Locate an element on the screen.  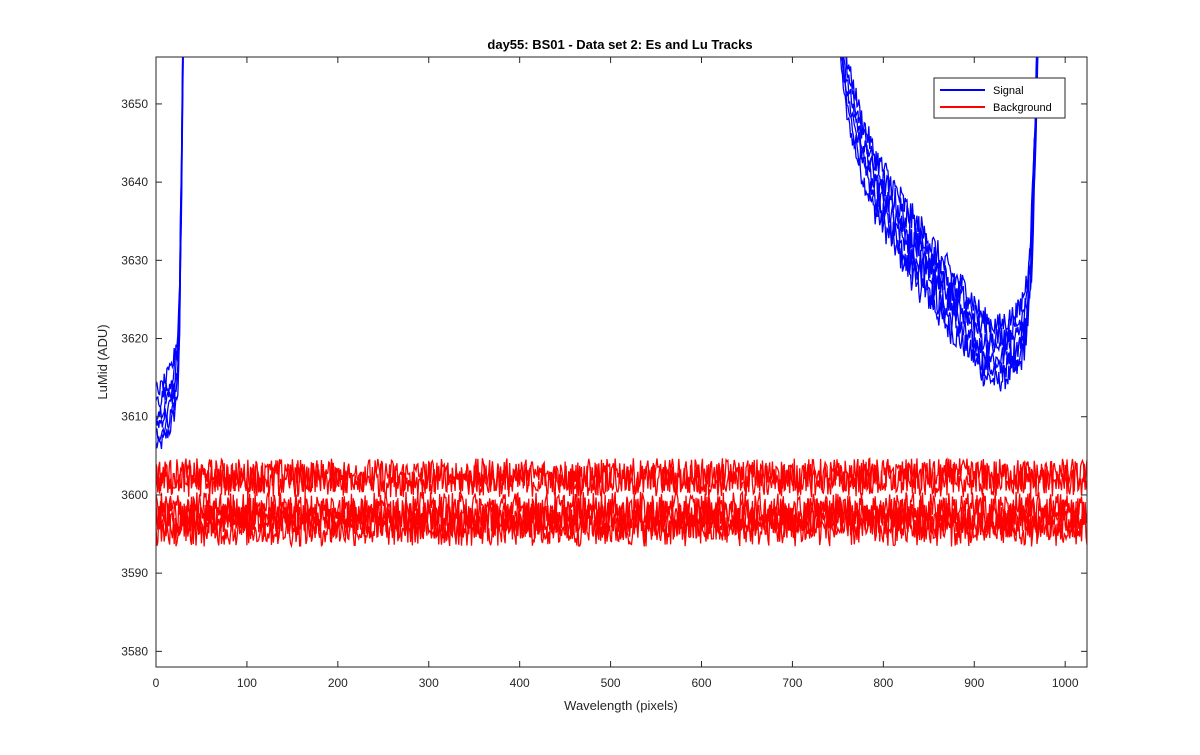
y-tick-label: 3640 is located at coordinates (134, 182).